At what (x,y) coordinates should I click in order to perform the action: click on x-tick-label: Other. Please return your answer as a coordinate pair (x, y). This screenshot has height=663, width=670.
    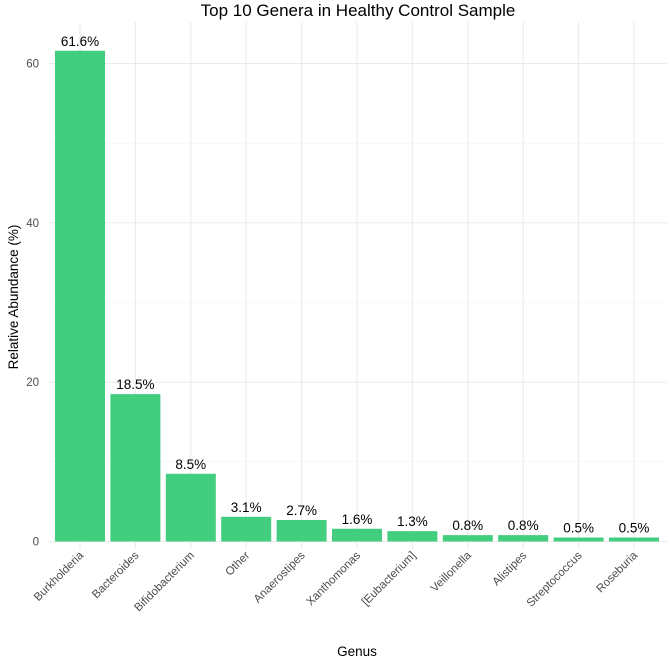
    Looking at the image, I should click on (237, 564).